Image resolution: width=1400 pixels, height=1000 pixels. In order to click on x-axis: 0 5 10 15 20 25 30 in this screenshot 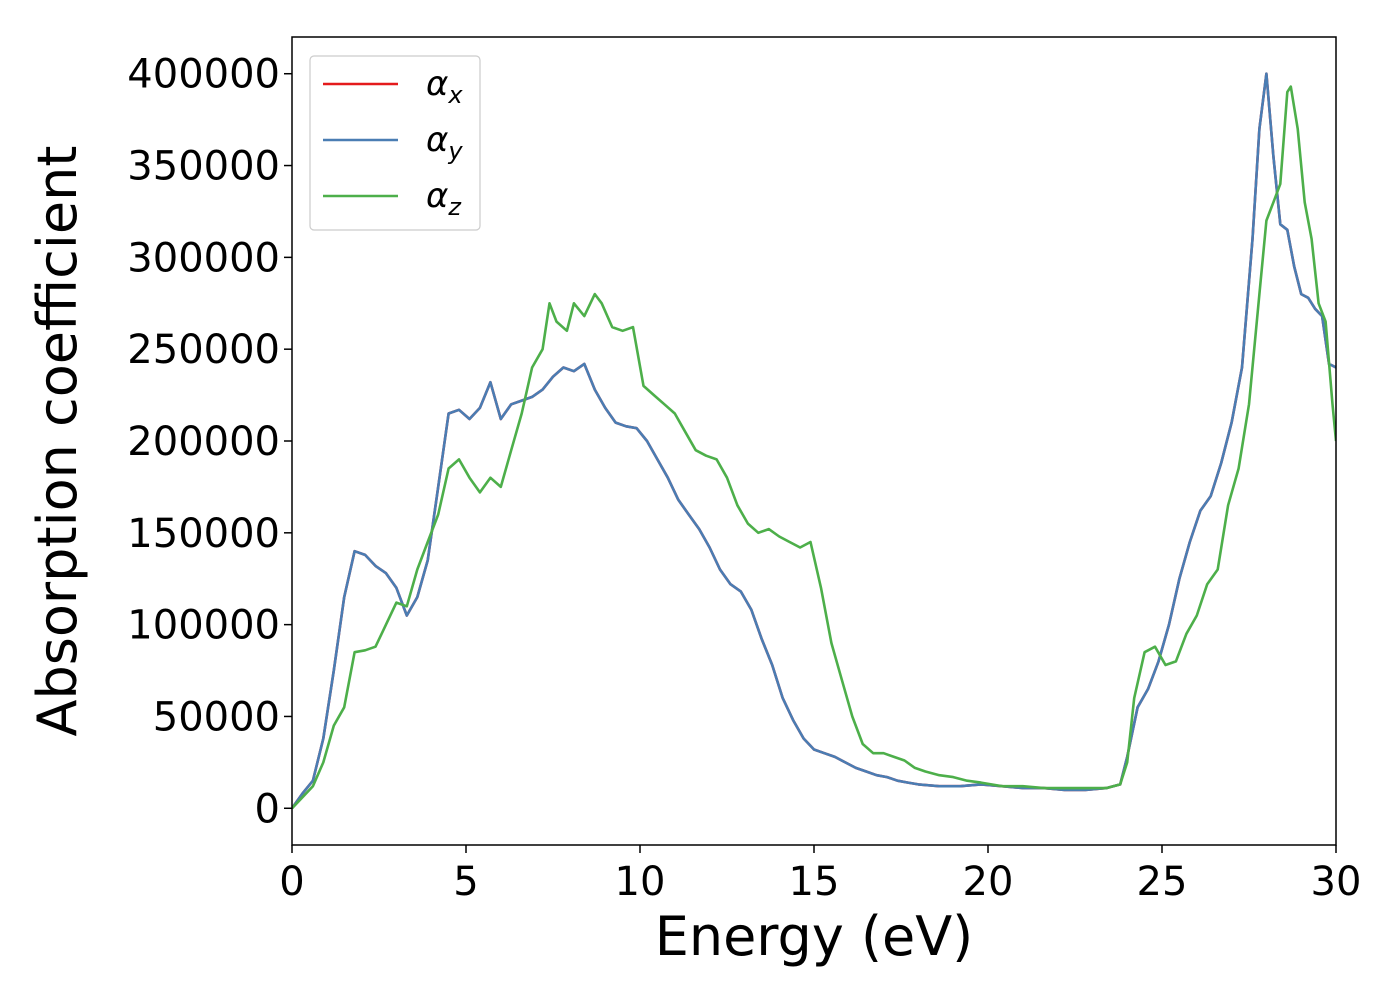, I will do `click(820, 875)`.